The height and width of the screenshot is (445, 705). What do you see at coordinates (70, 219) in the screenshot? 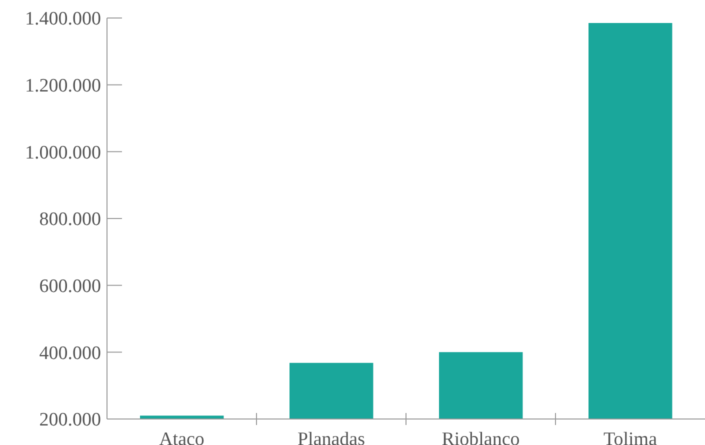
I see `y-tick-label: 800.000` at bounding box center [70, 219].